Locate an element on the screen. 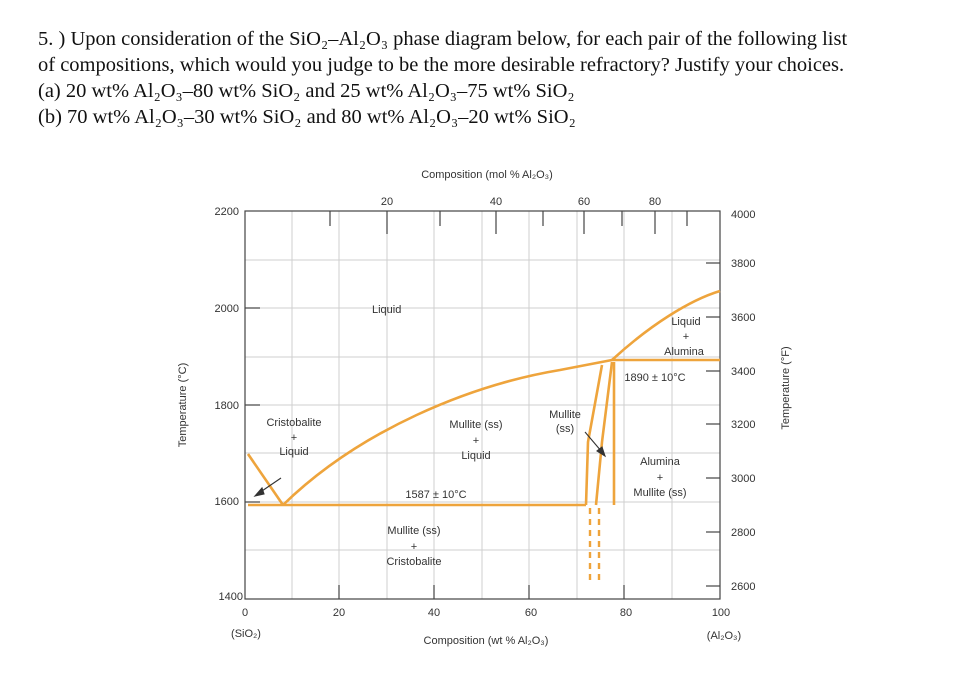 This screenshot has width=960, height=696. right-tick-2800: 2800 is located at coordinates (743, 533).